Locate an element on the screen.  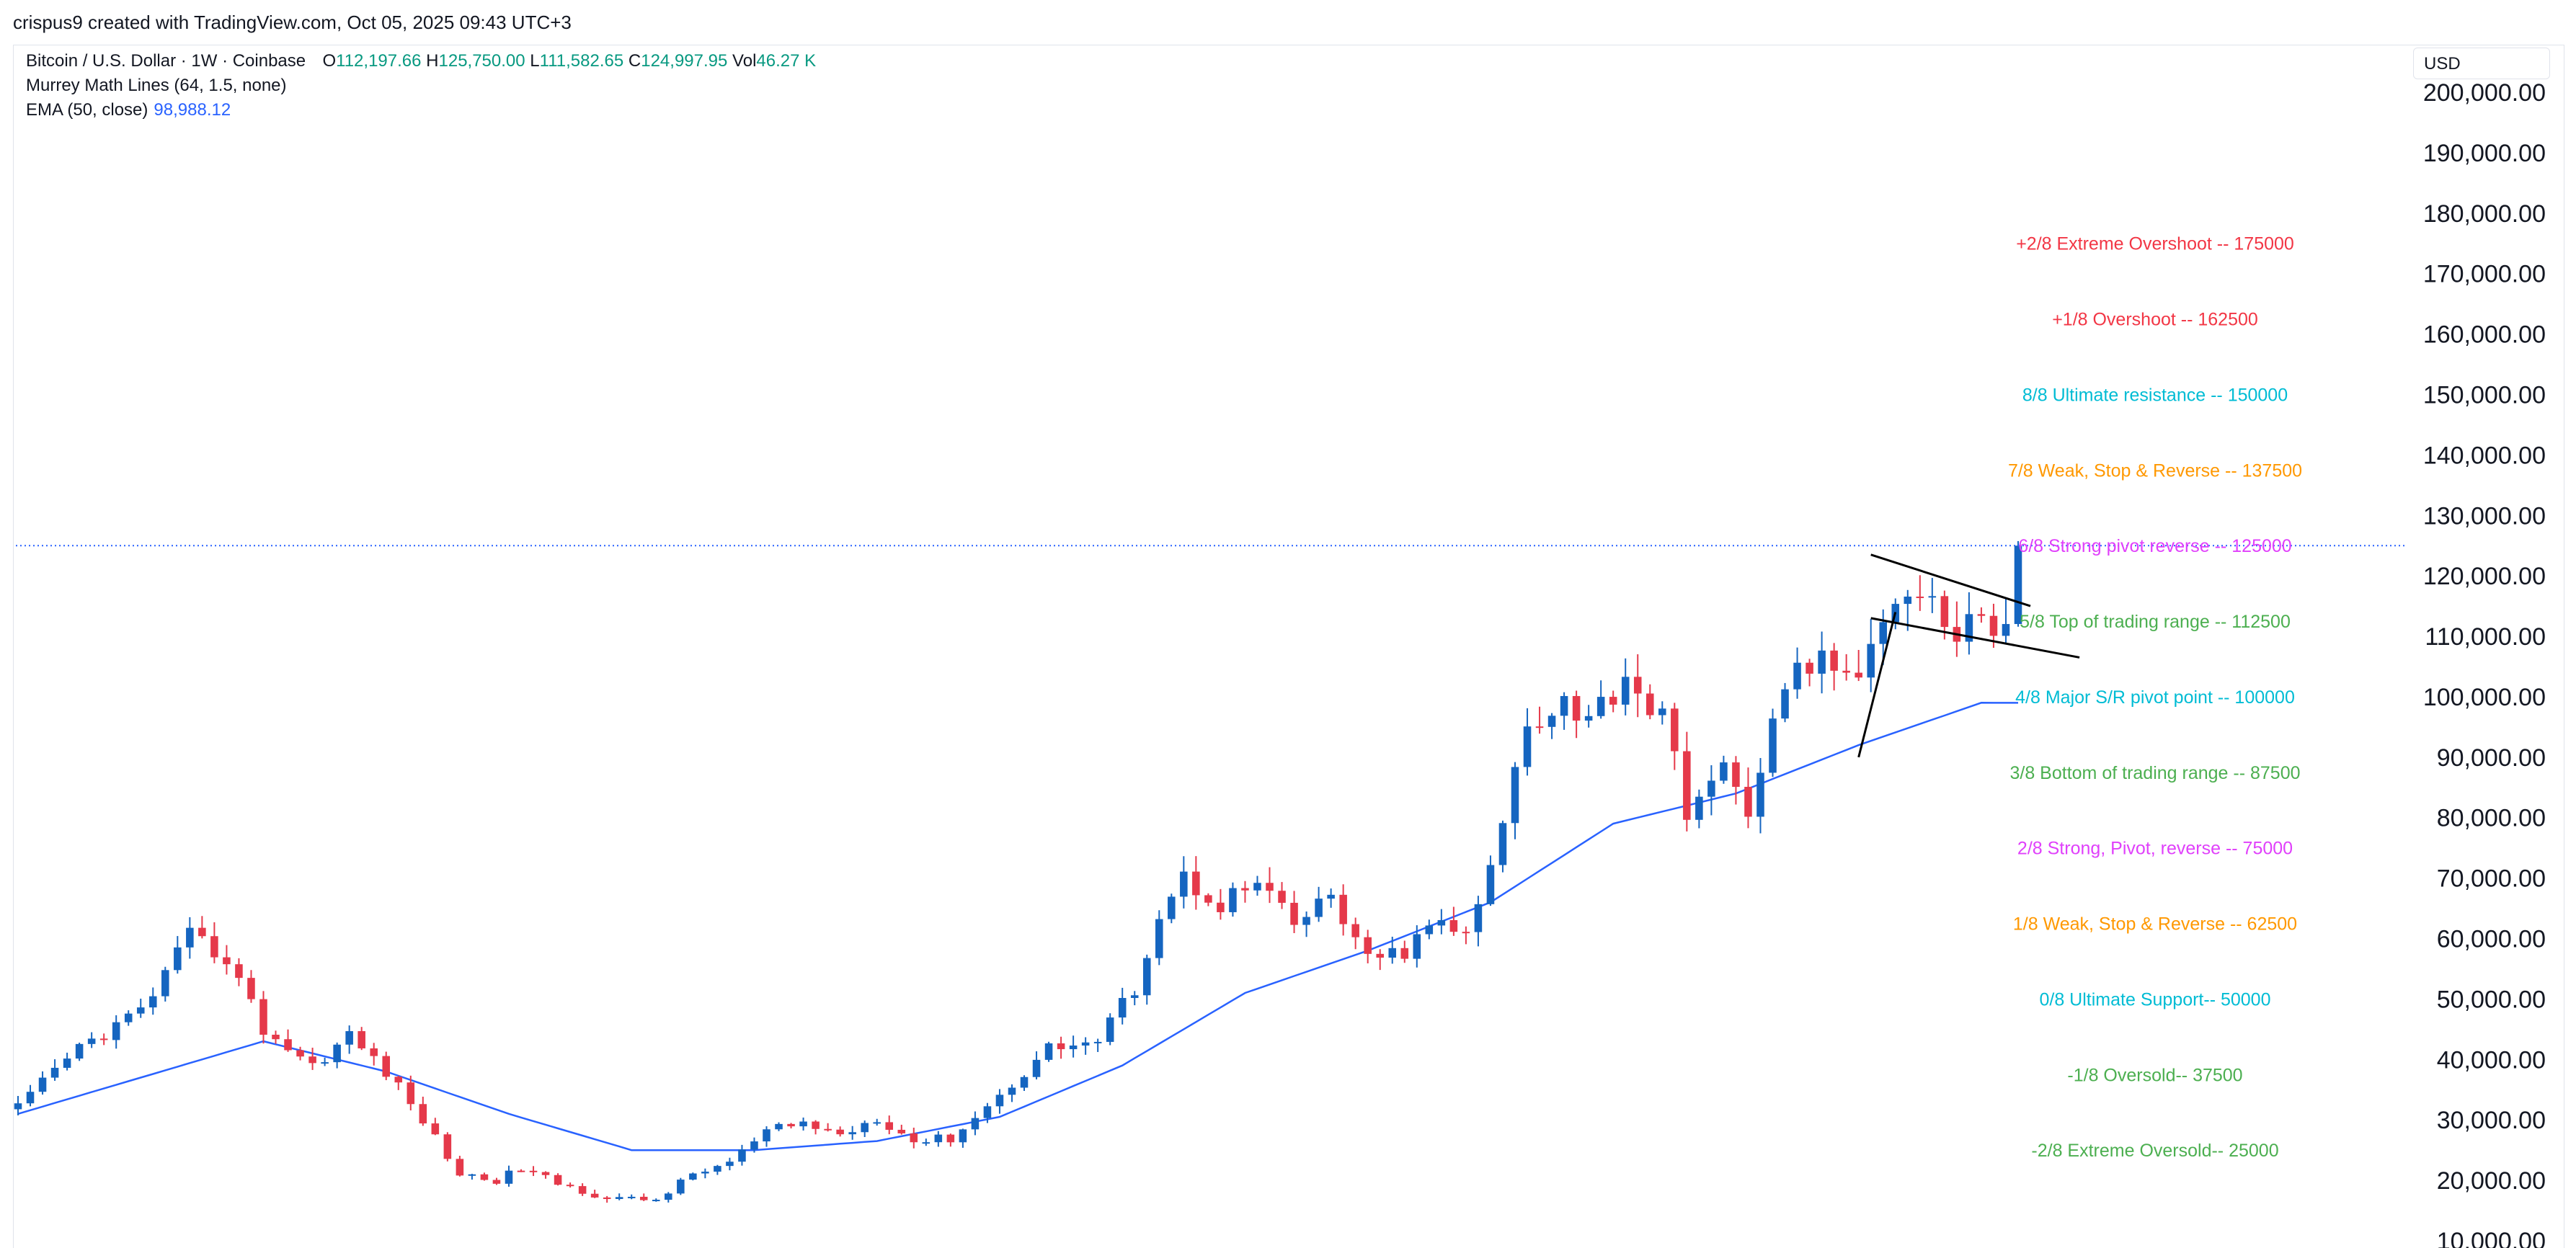
mml-level-label: 2/8 Strong, Pivot, reverse -- 75000 is located at coordinates (2155, 849).